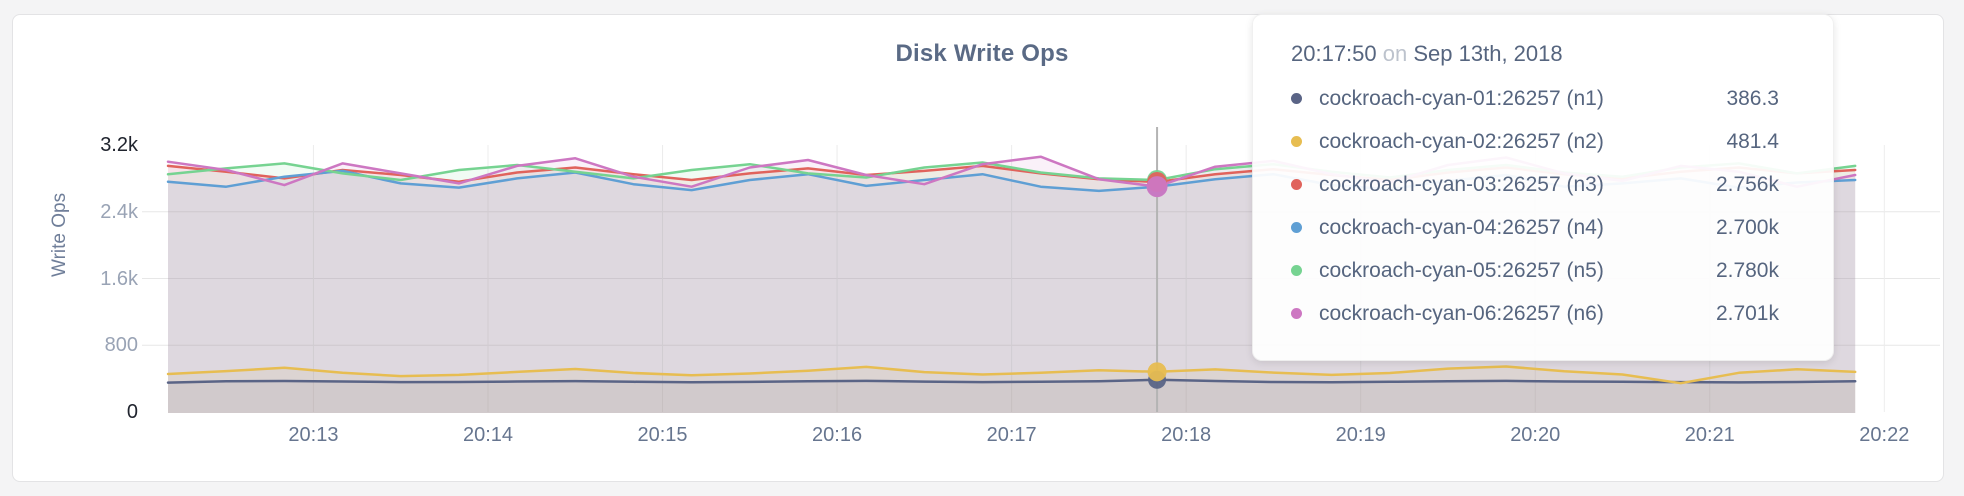 The image size is (1964, 496). What do you see at coordinates (488, 435) in the screenshot?
I see `x-tick-label: 20:14` at bounding box center [488, 435].